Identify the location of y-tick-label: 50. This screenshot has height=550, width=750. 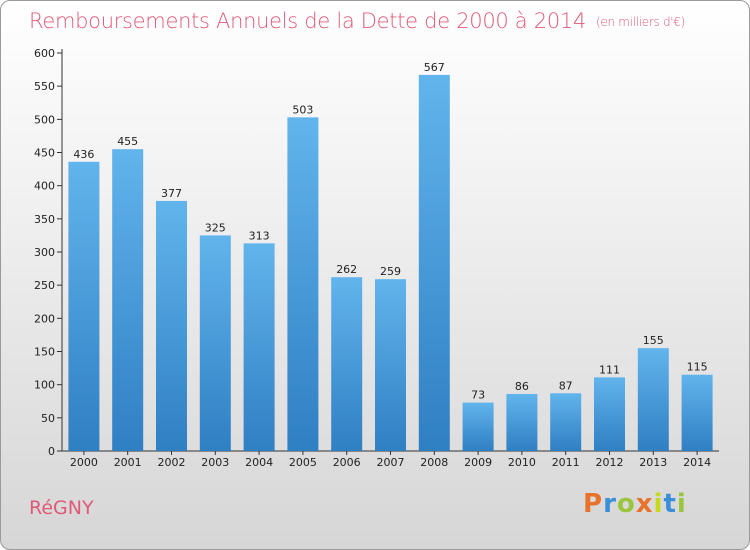
(48, 418).